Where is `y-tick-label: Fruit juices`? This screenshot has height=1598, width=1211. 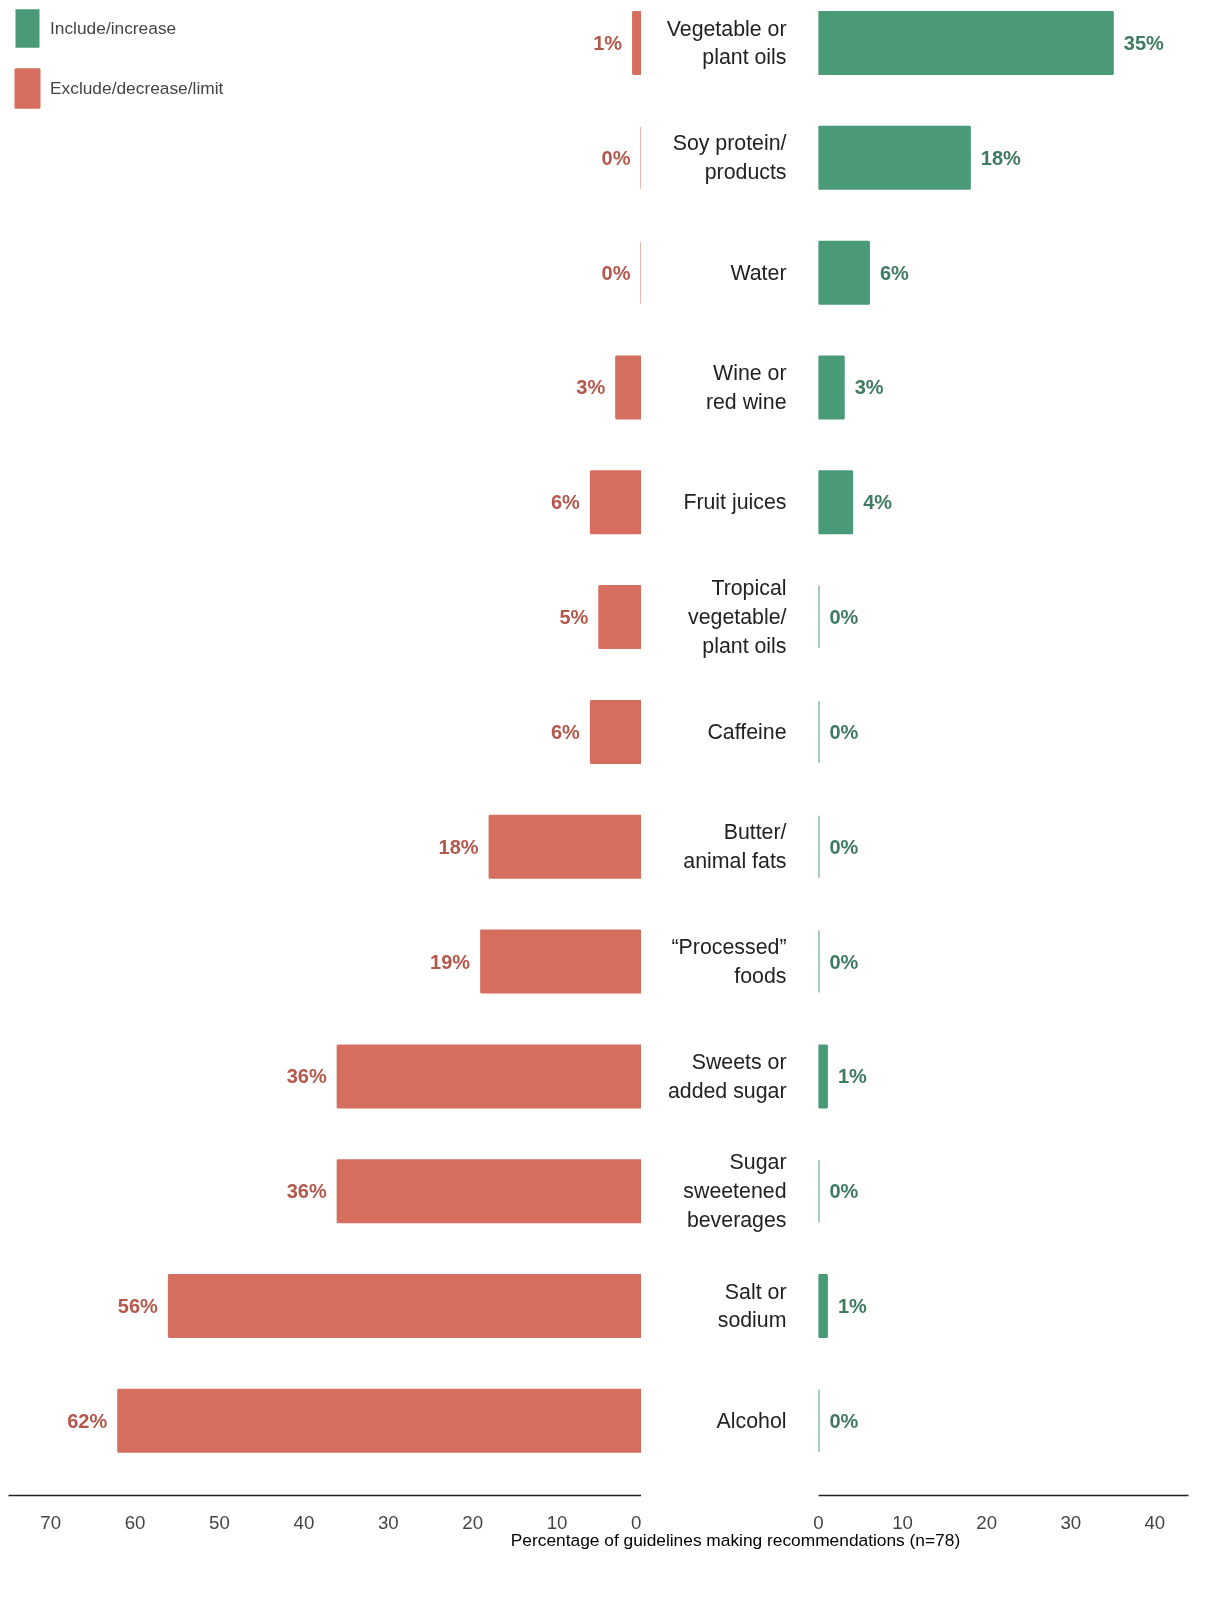
y-tick-label: Fruit juices is located at coordinates (735, 502).